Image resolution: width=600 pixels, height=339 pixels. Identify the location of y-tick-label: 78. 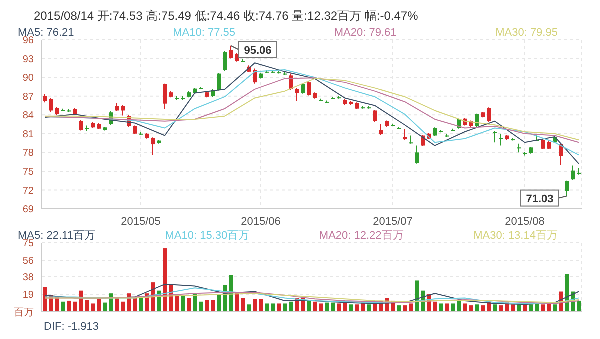
(28, 154).